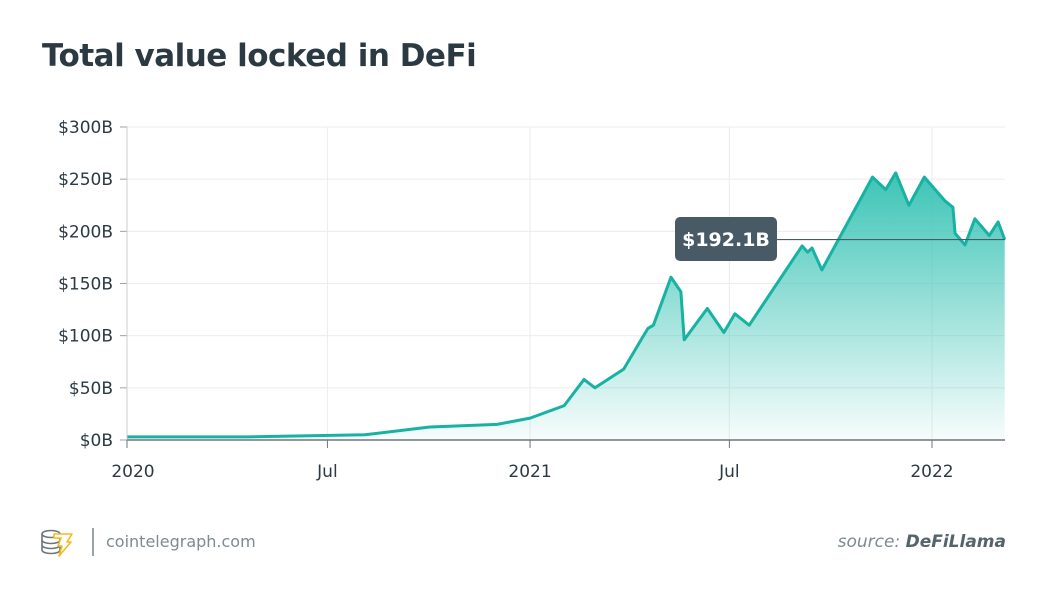 The height and width of the screenshot is (600, 1050). Describe the element at coordinates (85, 128) in the screenshot. I see `y-tick-label: $300B` at that location.